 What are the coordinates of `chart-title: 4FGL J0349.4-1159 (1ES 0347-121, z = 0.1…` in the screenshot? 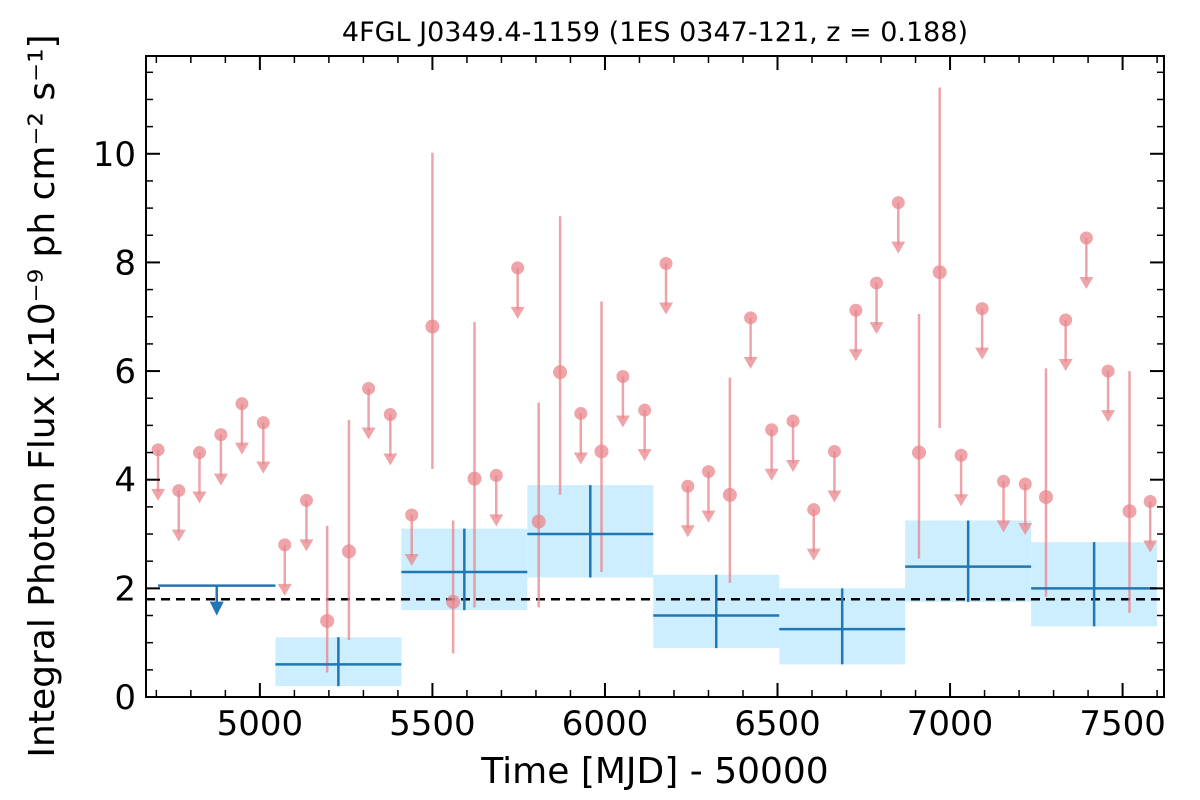 It's located at (655, 32).